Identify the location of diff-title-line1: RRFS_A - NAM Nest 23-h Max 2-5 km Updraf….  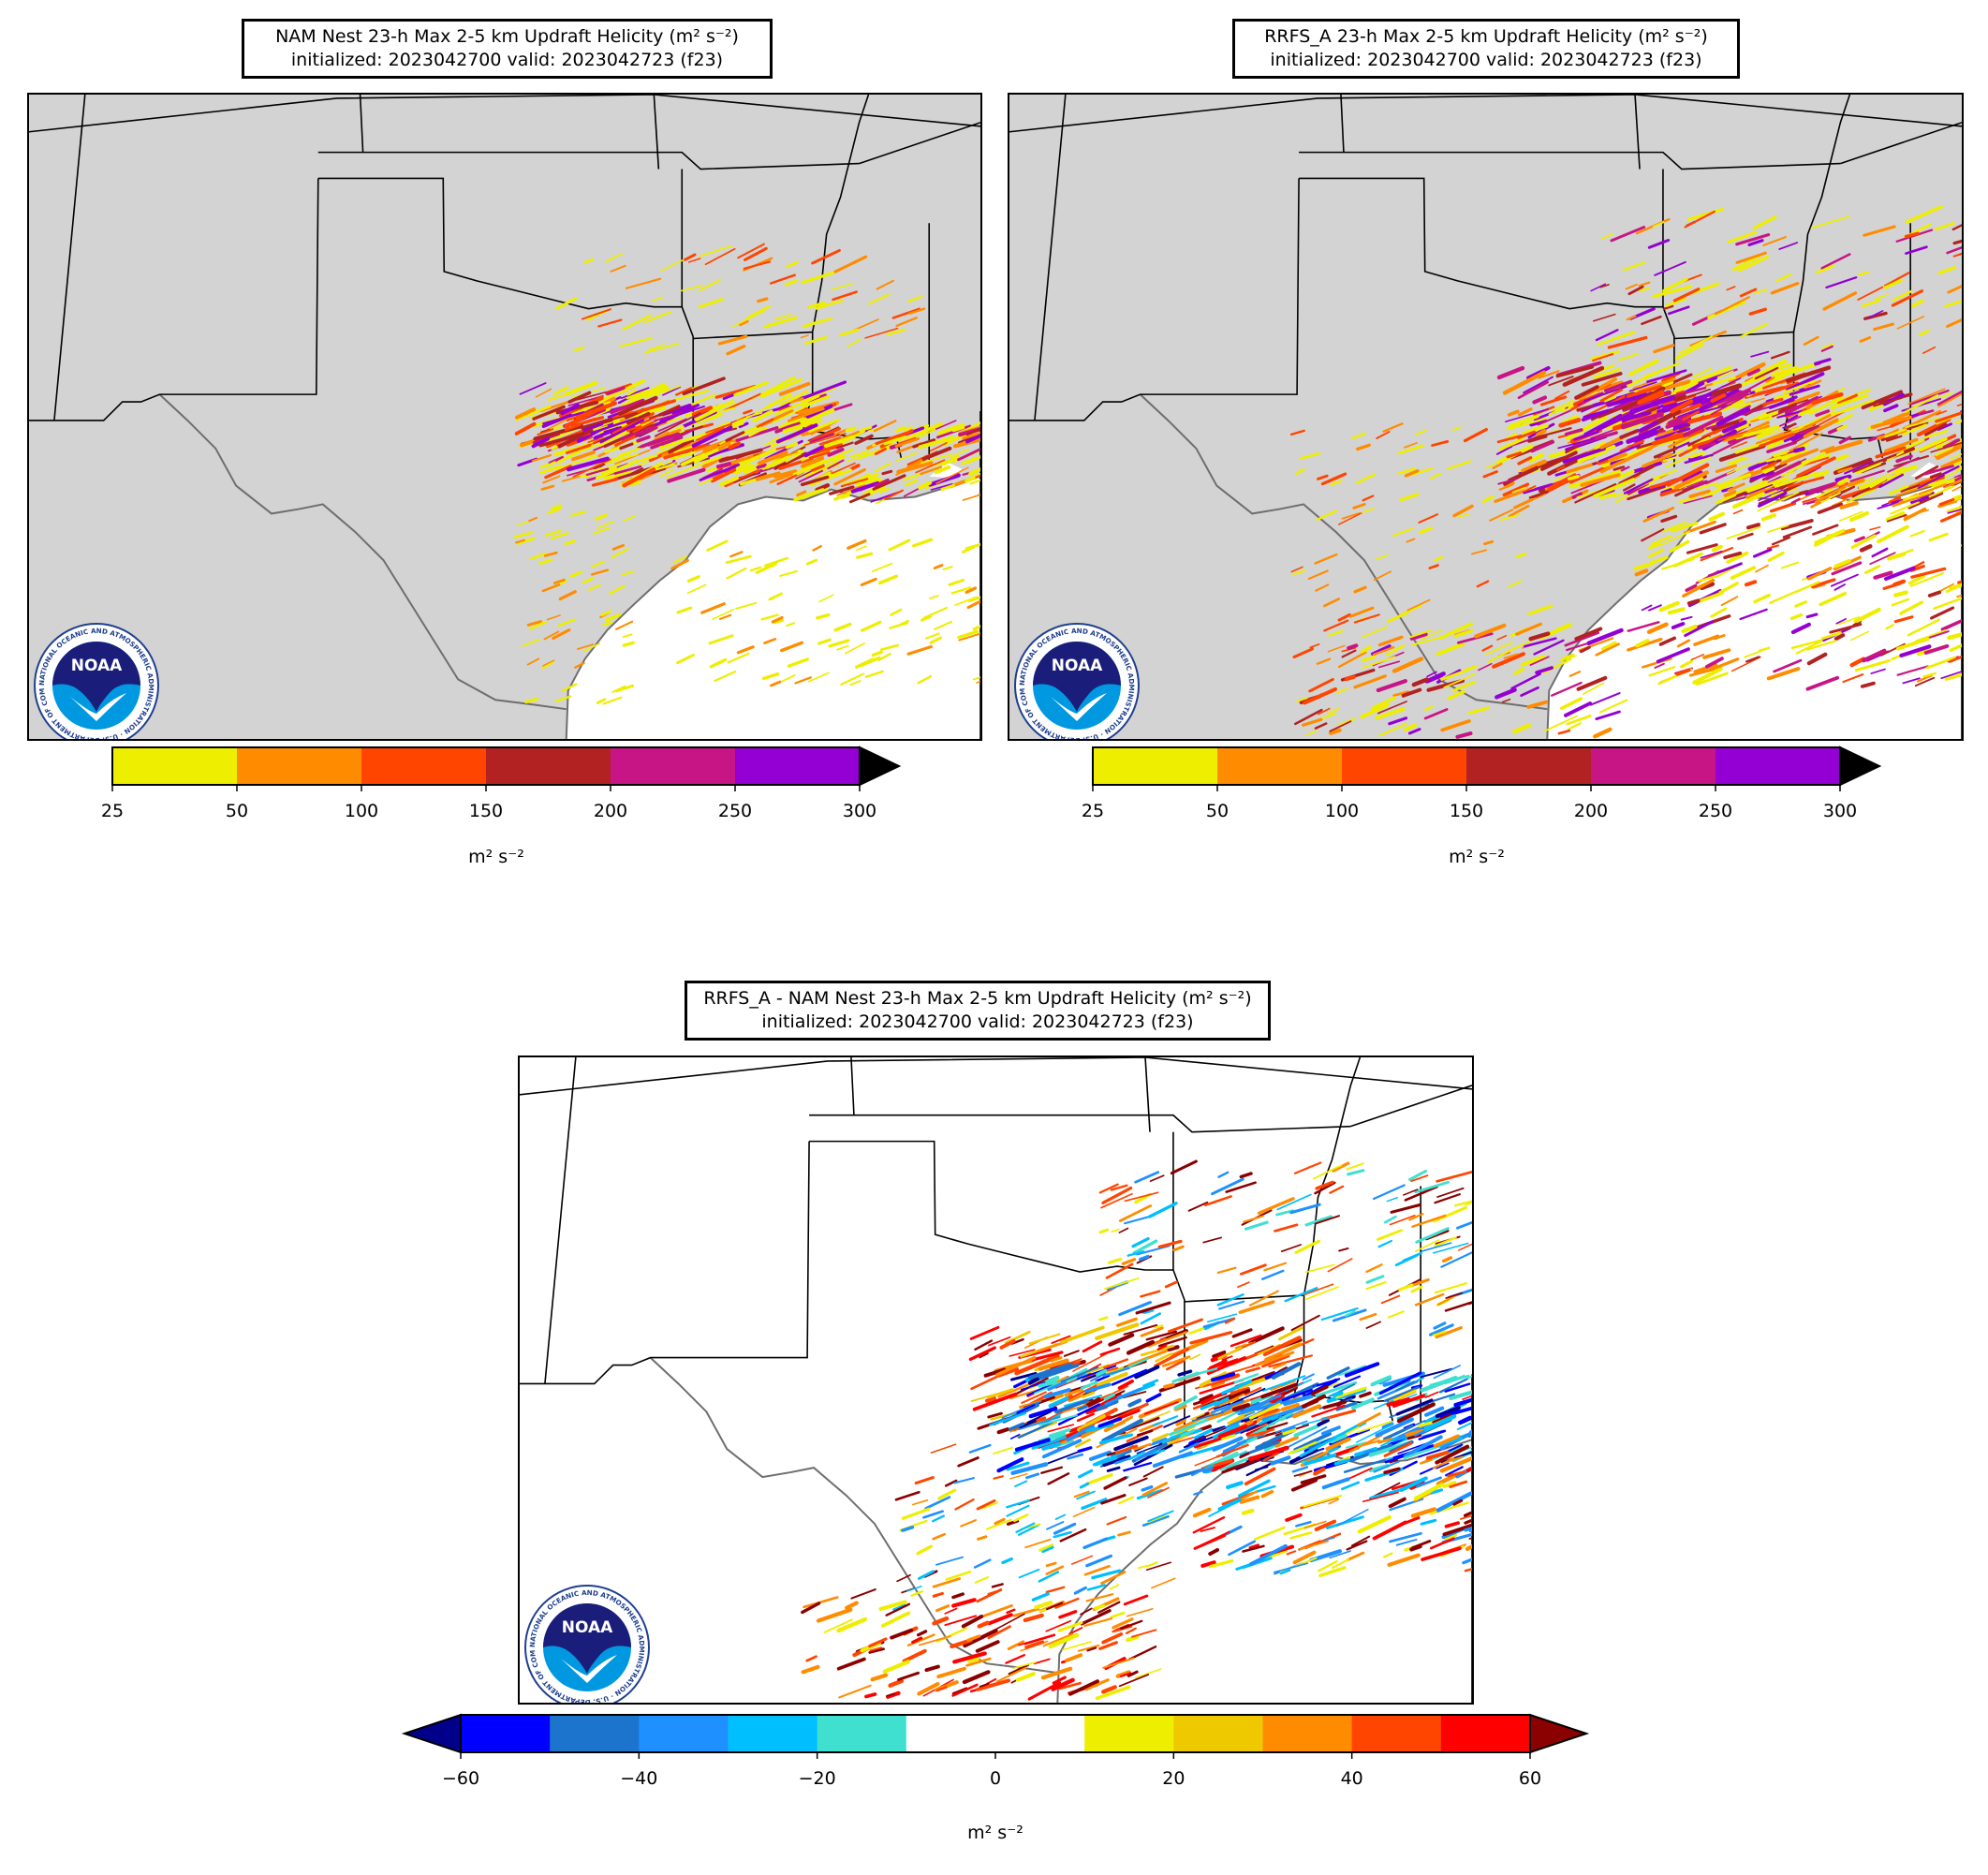
(977, 998).